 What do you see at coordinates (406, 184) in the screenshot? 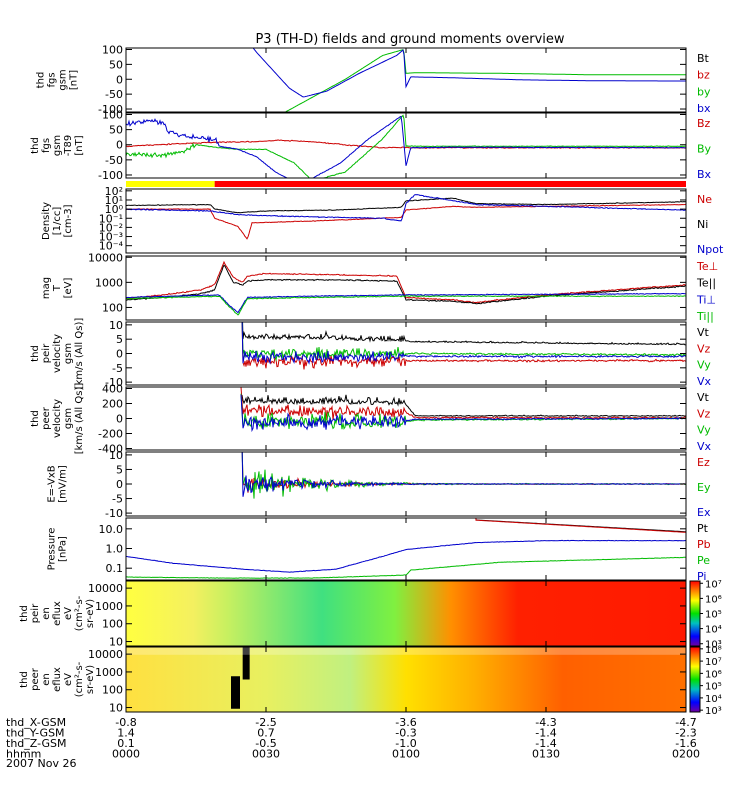
I see `quality-flag-bar` at bounding box center [406, 184].